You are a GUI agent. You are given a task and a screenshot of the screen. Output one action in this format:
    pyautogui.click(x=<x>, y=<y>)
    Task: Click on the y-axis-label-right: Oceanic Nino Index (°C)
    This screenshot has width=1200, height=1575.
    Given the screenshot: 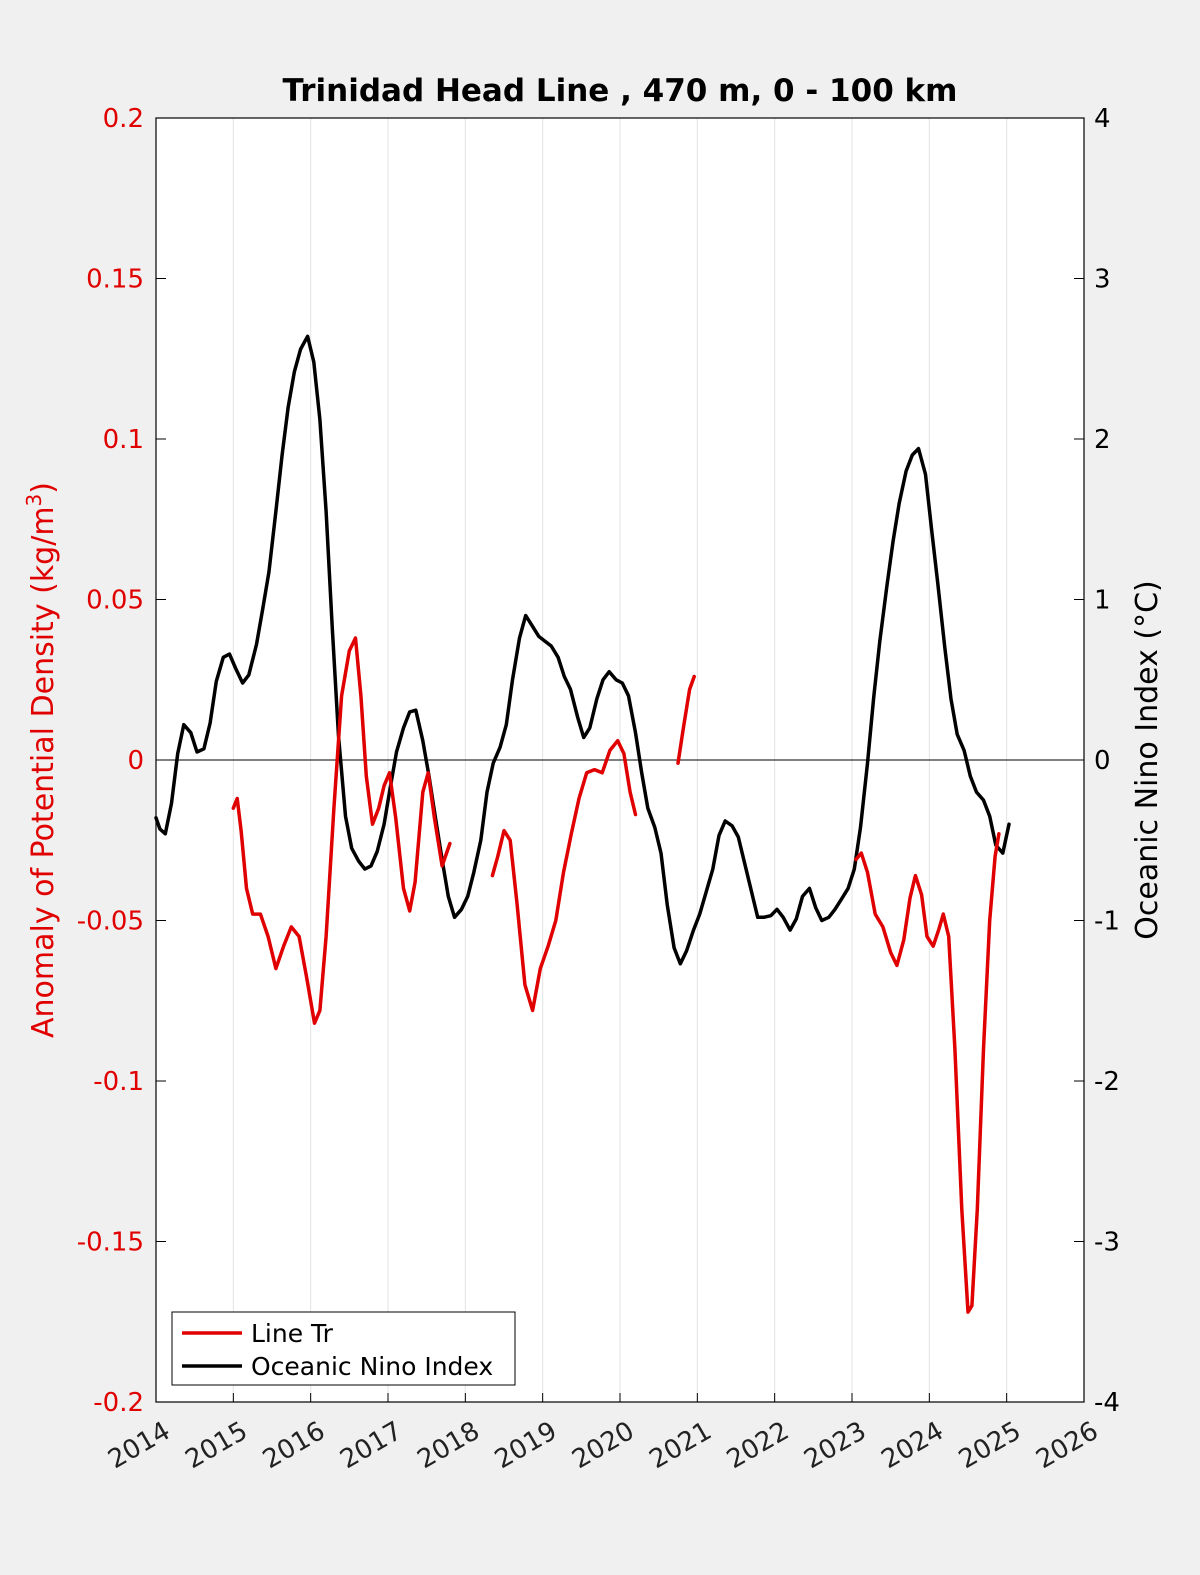 What is the action you would take?
    pyautogui.click(x=1147, y=760)
    